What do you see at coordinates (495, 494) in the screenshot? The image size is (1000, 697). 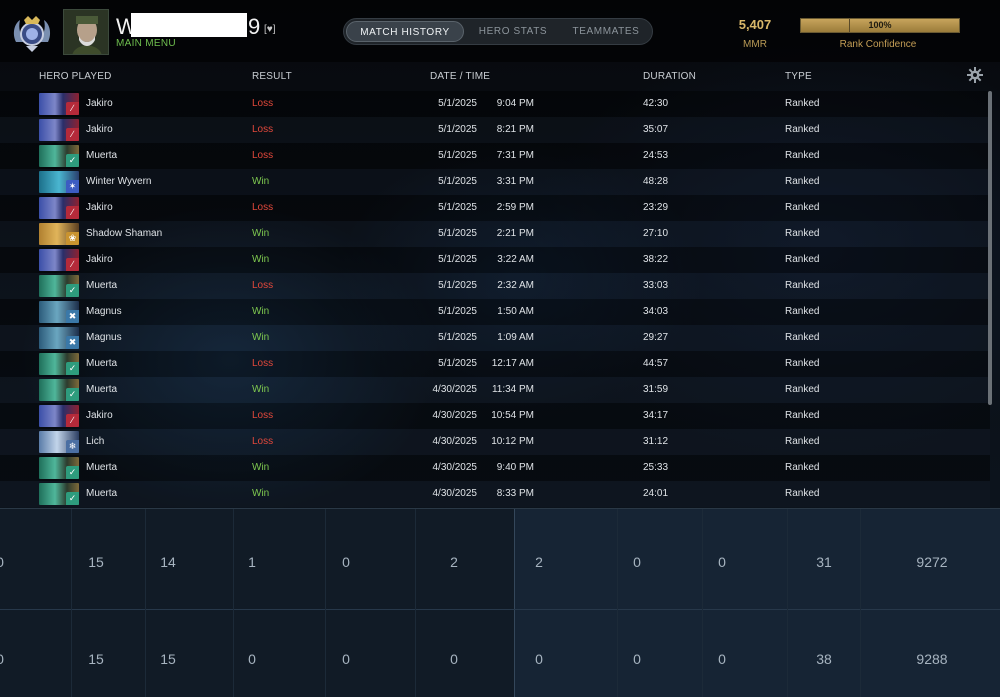 I see `table-row: ✓ Muerta Win 4/30/2025 8:33 PM 24:01 Ranked` at bounding box center [495, 494].